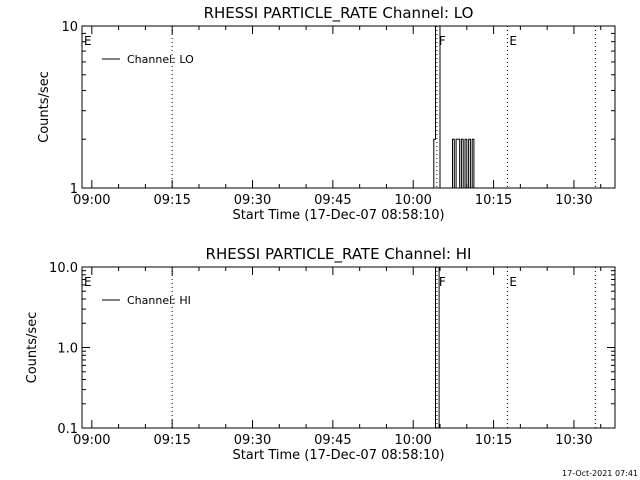  Describe the element at coordinates (159, 300) in the screenshot. I see `legend-label: Channel: HI` at that location.